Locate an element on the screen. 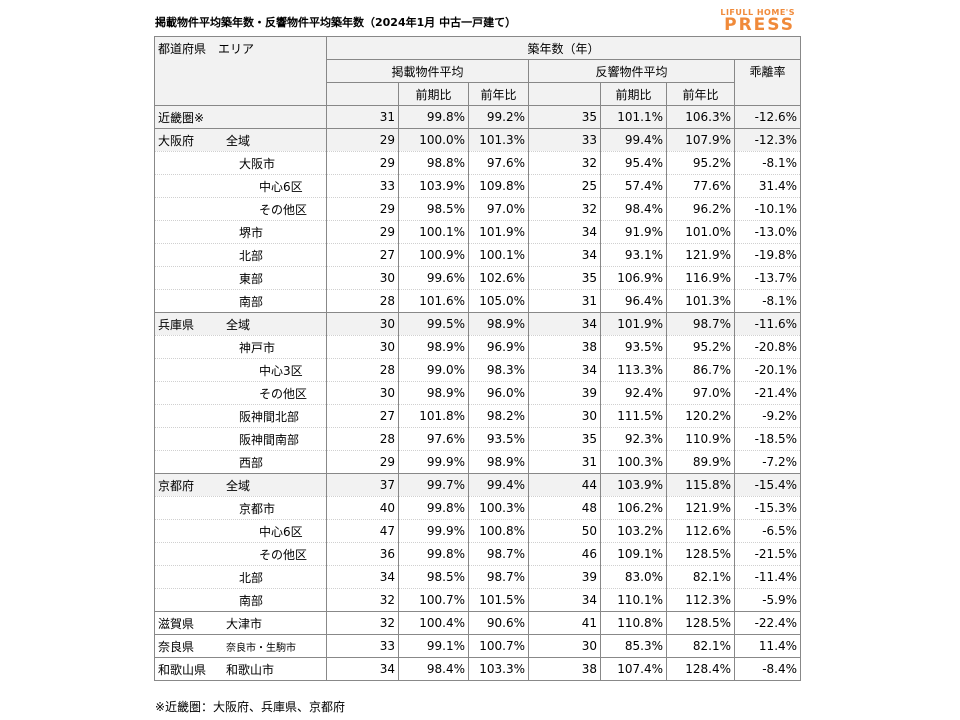 This screenshot has width=960, height=720. listing-prev-year-cell: 99.4% is located at coordinates (498, 485).